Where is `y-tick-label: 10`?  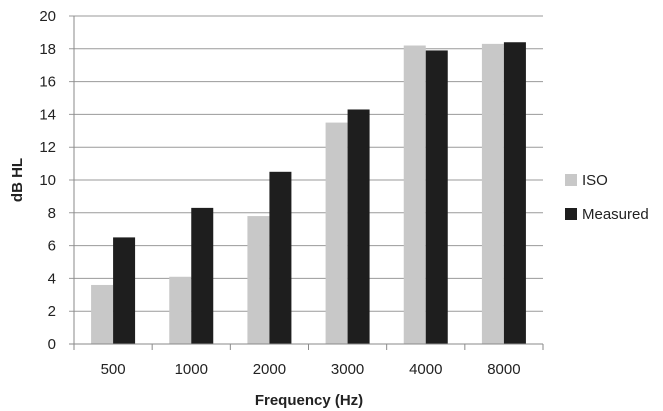 y-tick-label: 10 is located at coordinates (47, 180).